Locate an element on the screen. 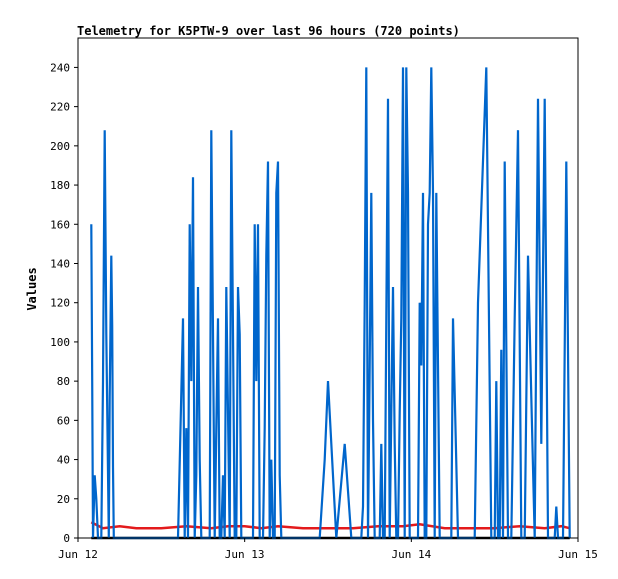  y-tick-label: 100 is located at coordinates (60, 342).